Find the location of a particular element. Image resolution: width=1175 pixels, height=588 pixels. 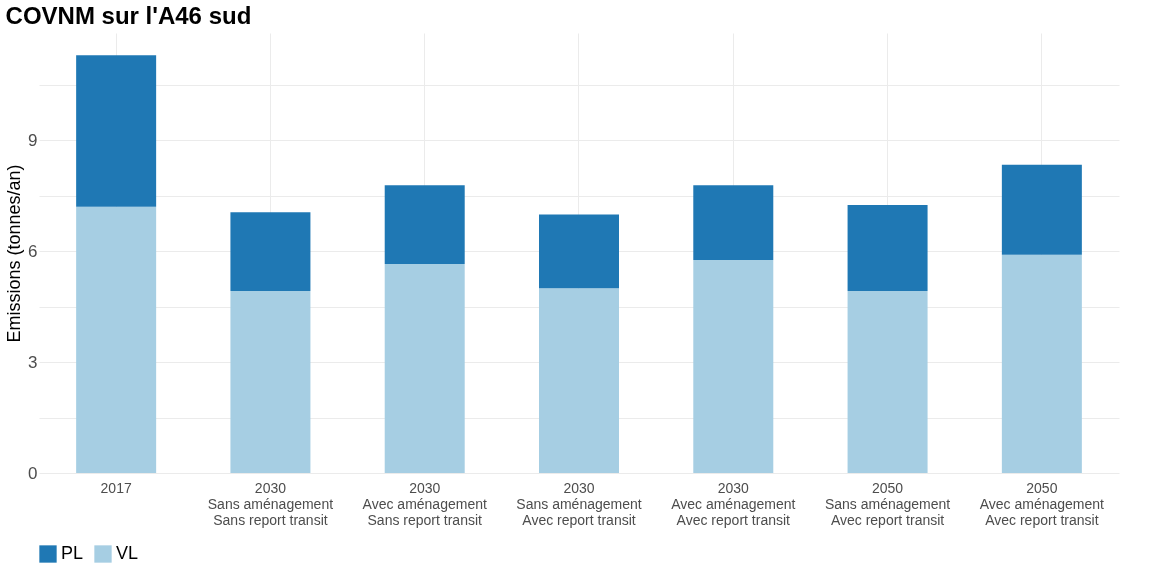

x-tick-label: 2050 Sans aménagement Avec report transit is located at coordinates (887, 503).